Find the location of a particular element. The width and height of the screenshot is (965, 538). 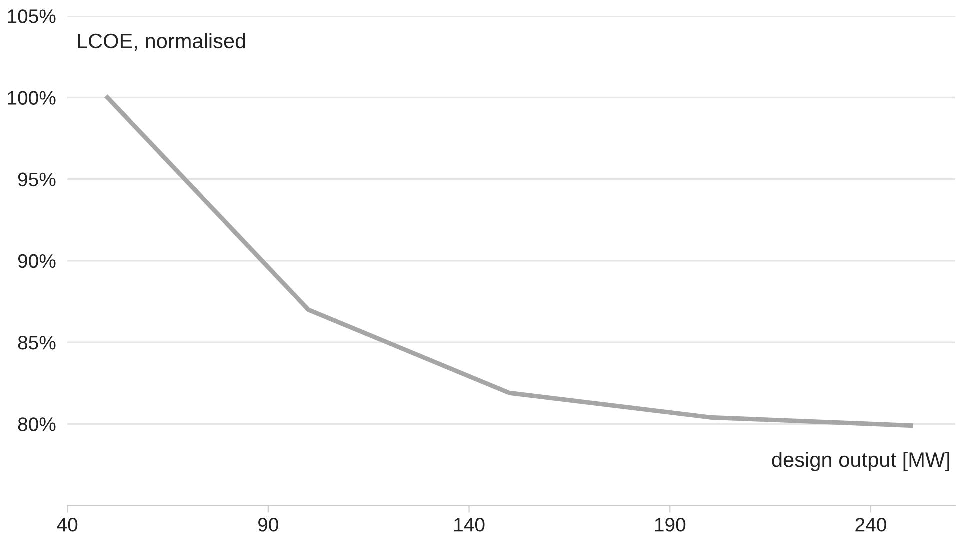

x-tick-label: 140 is located at coordinates (469, 525).